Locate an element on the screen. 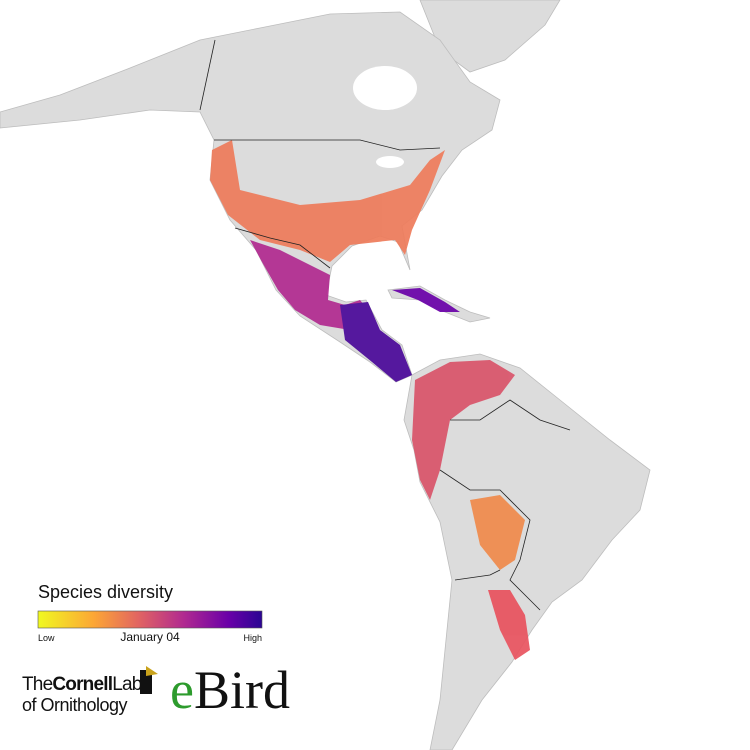  us-canada is located at coordinates (327, 145).